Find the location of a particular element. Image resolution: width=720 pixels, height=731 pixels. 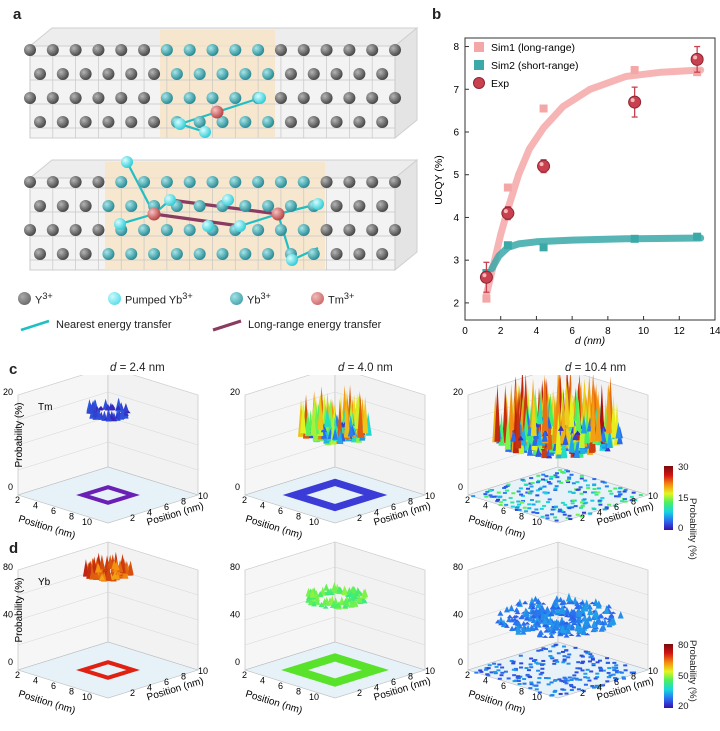

floor-plane is located at coordinates (558, 670).